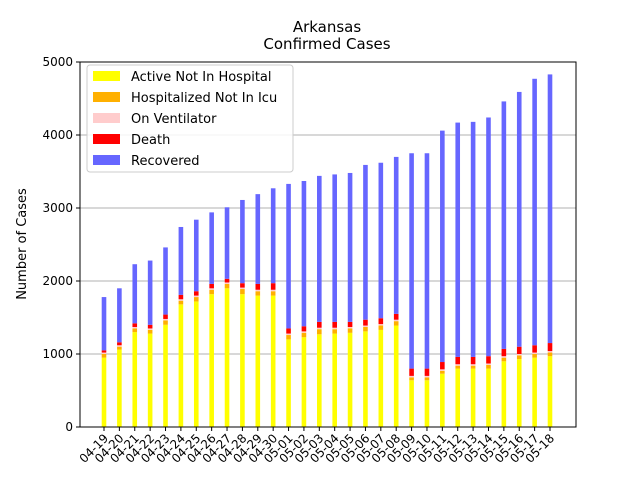 Image resolution: width=640 pixels, height=480 pixels. I want to click on chart-title: Arkansas, so click(327, 27).